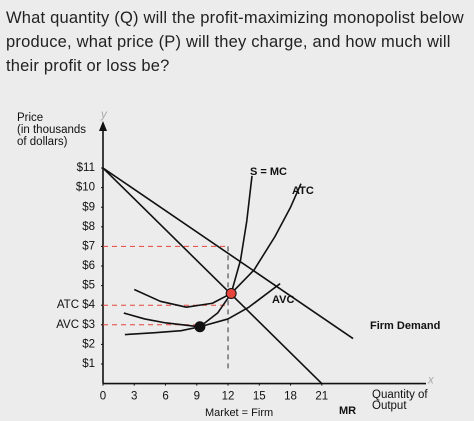 This screenshot has width=474, height=421. I want to click on y-tick-label: $10, so click(85, 188).